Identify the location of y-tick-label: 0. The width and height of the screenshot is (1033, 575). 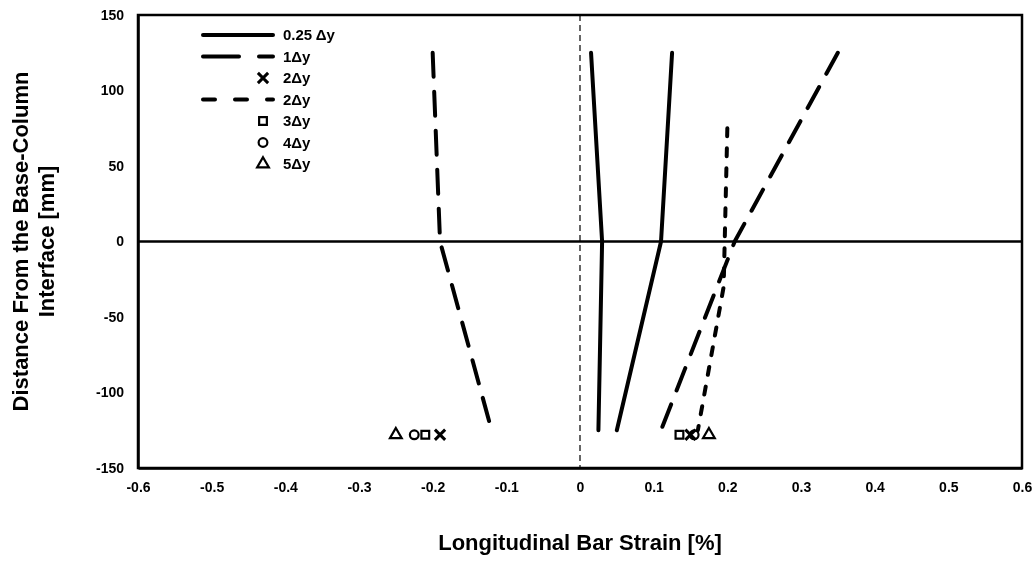
(120, 241).